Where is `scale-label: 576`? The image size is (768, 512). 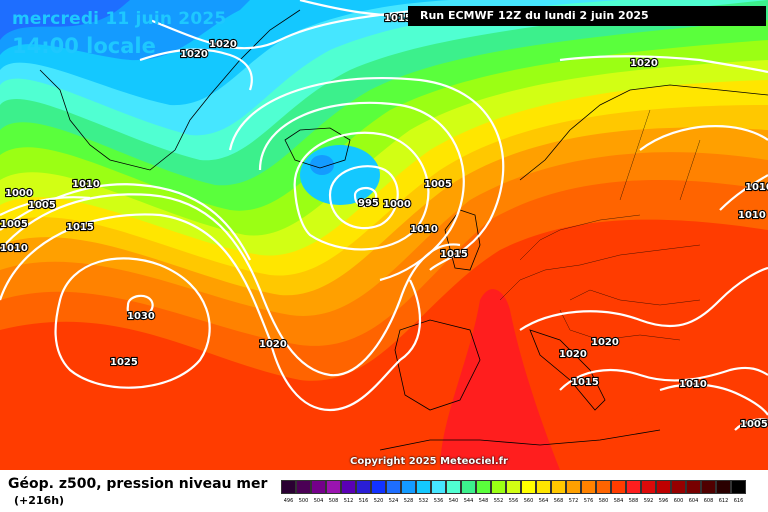
scale-label: 576 is located at coordinates (588, 501).